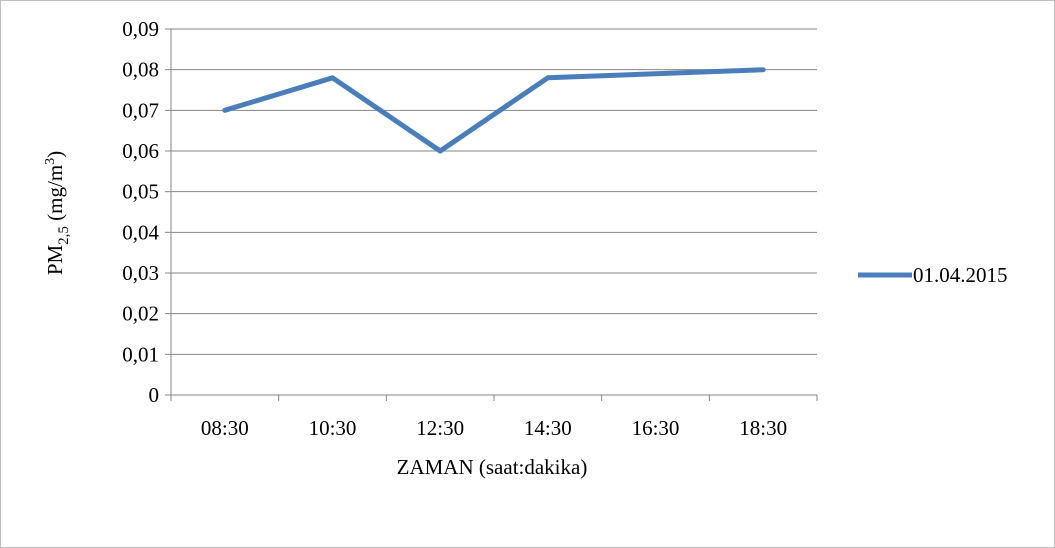 This screenshot has width=1055, height=548. I want to click on series-line, so click(494, 110).